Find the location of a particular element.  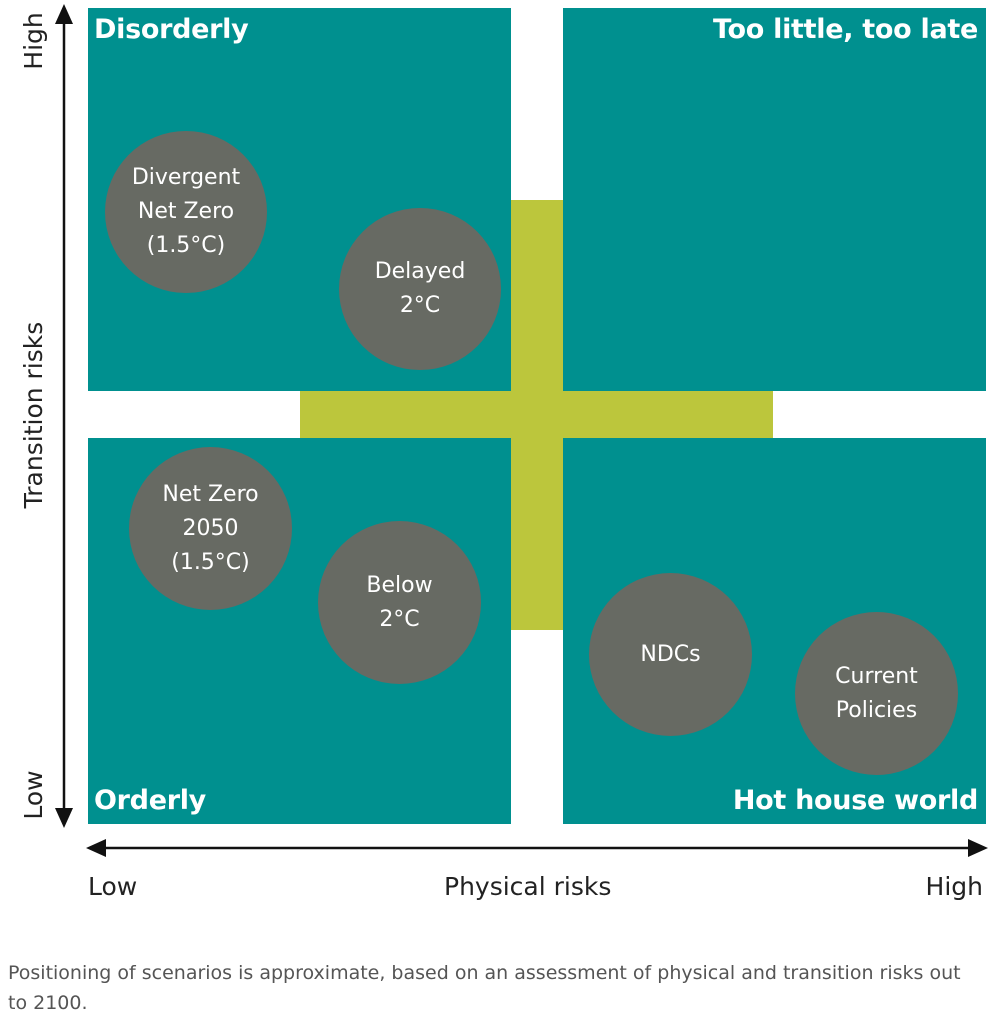

scenario-divergent-net-zero: Divergent Net Zero (1.5°C) is located at coordinates (186, 212).